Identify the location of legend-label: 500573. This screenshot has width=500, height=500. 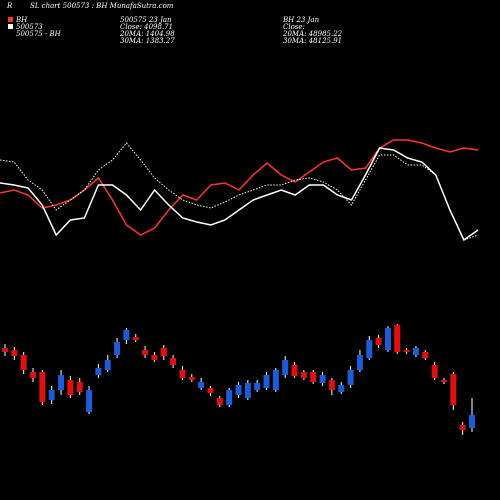
(29, 27).